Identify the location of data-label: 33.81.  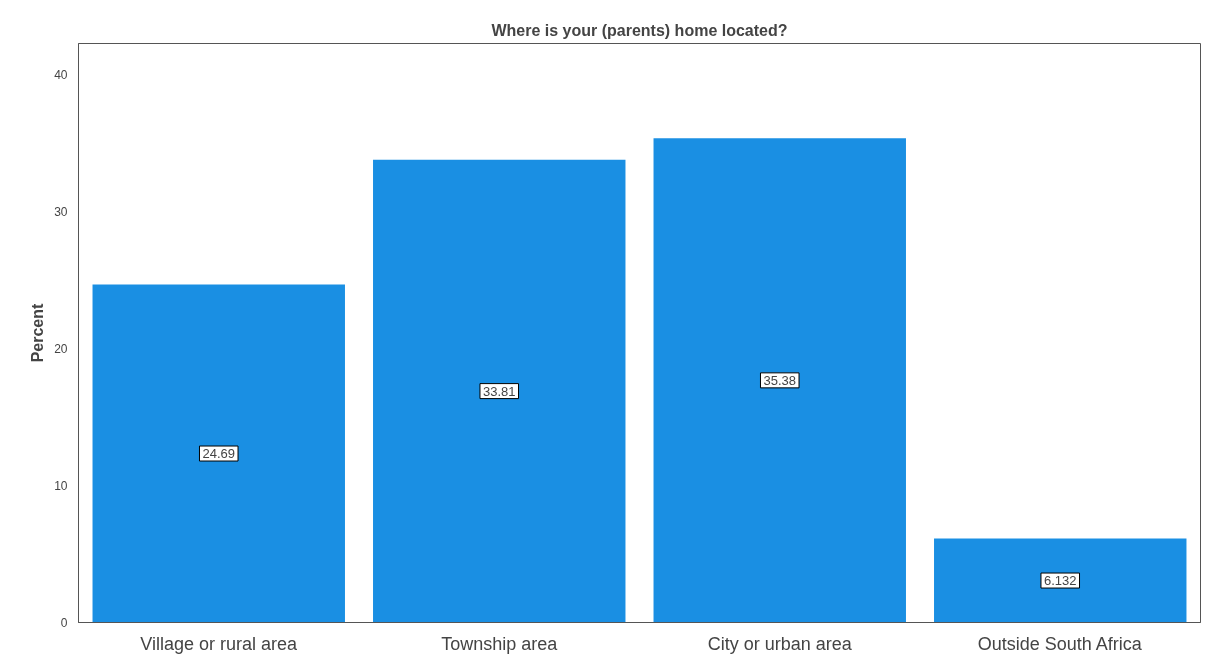
(499, 391).